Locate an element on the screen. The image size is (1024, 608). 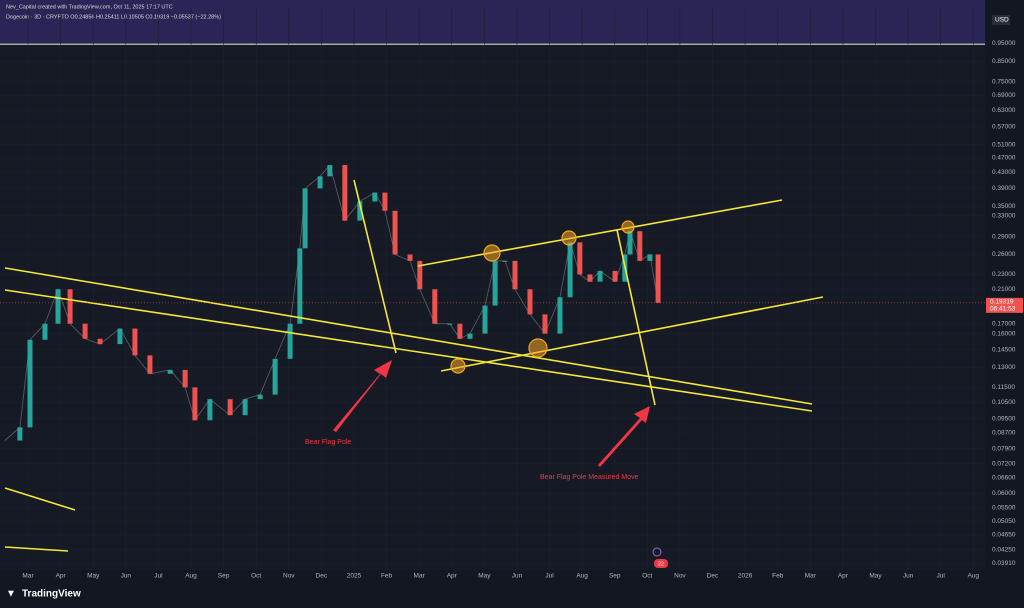
currency-box is located at coordinates (1001, 20).